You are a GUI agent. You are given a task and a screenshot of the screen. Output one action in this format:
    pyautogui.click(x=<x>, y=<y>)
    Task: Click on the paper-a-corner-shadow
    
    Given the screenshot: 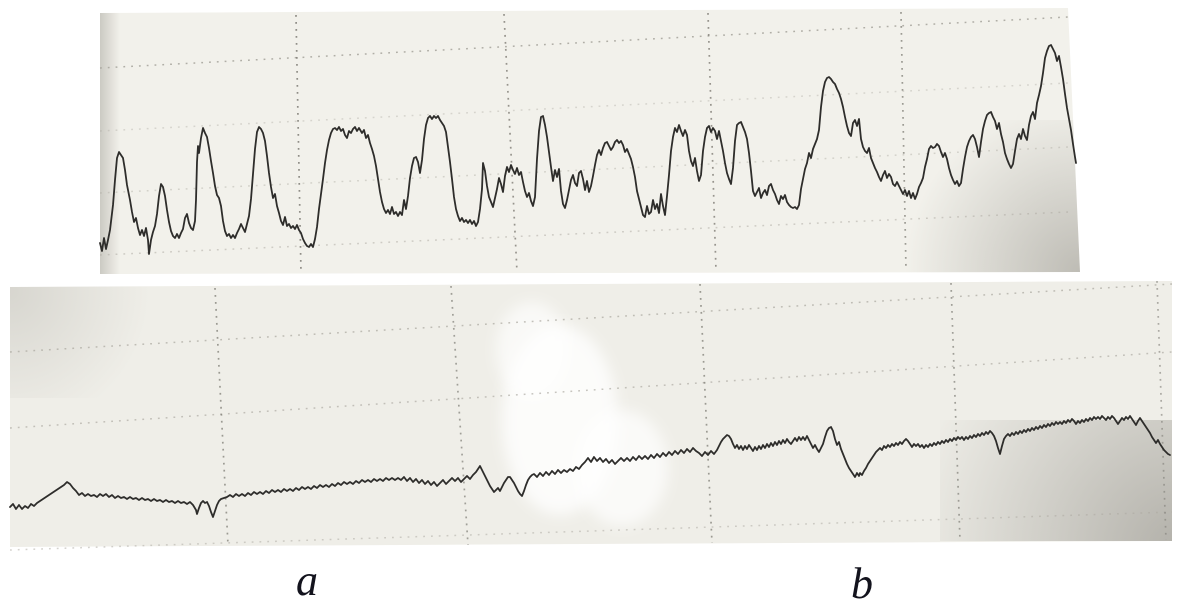 What is the action you would take?
    pyautogui.click(x=990, y=197)
    